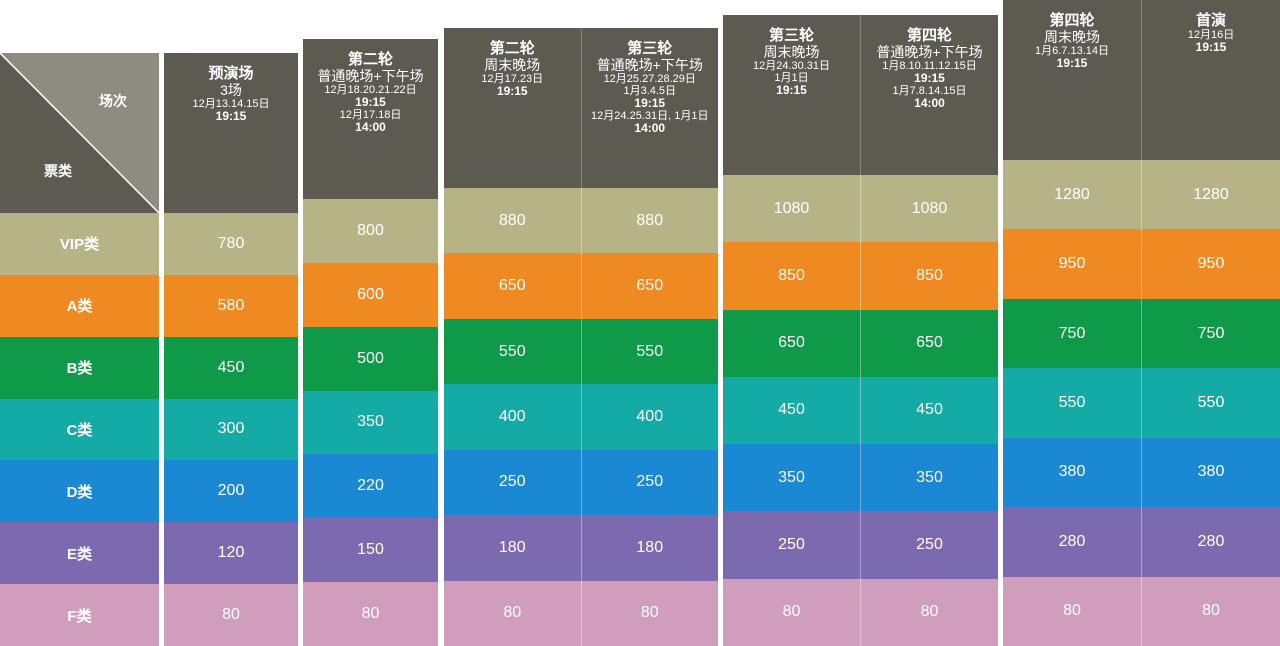 This screenshot has width=1280, height=646. I want to click on session-header-column: 首演 12月16日 19:15, so click(1210, 80).